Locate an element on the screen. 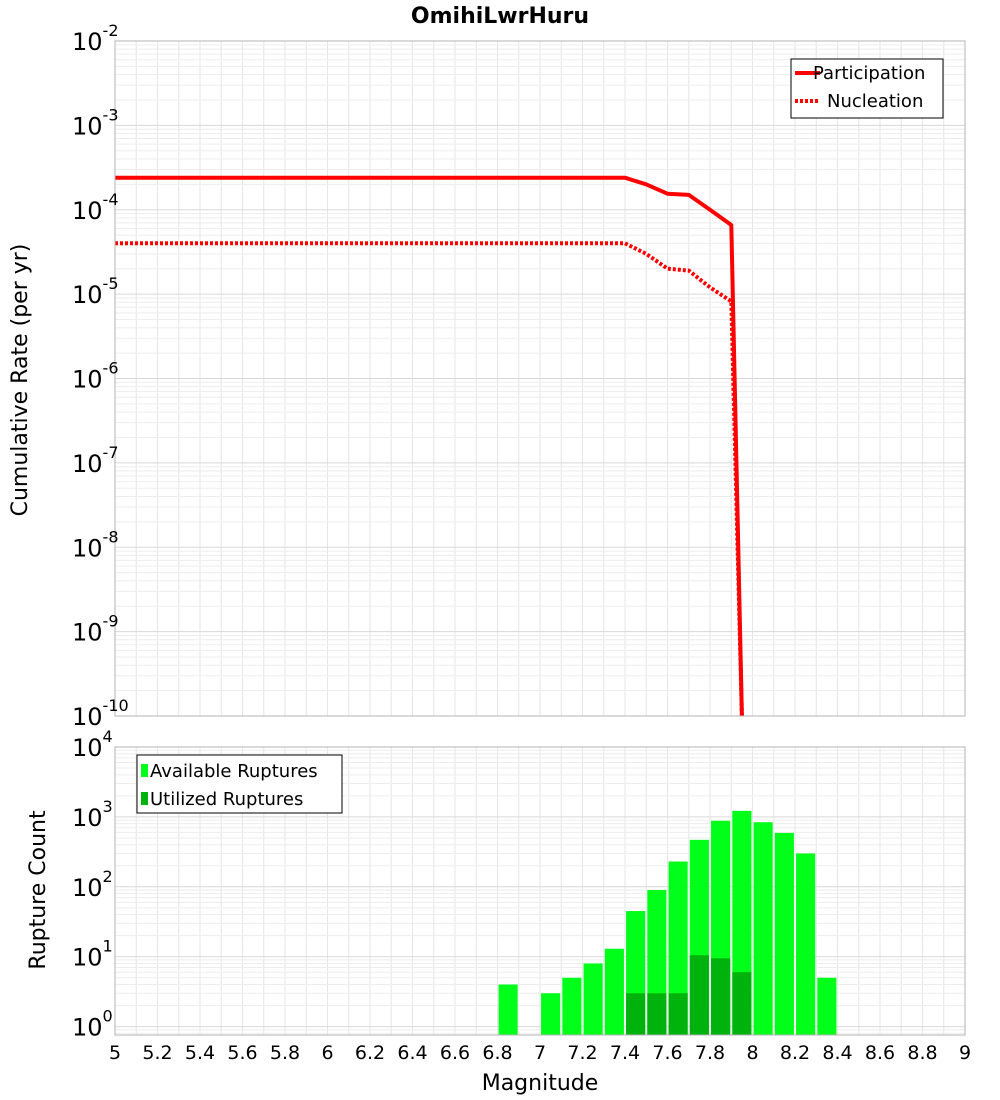  x-tick-label: 7 is located at coordinates (540, 1053).